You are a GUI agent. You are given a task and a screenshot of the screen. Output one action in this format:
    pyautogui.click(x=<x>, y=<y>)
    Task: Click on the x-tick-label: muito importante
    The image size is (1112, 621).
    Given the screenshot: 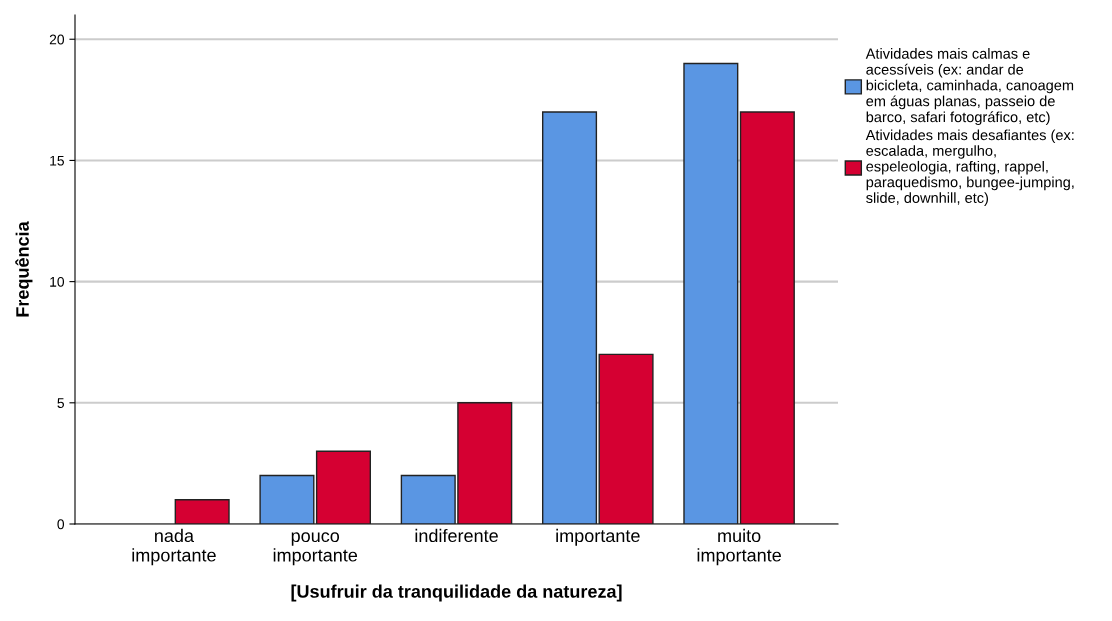 What is the action you would take?
    pyautogui.click(x=739, y=547)
    